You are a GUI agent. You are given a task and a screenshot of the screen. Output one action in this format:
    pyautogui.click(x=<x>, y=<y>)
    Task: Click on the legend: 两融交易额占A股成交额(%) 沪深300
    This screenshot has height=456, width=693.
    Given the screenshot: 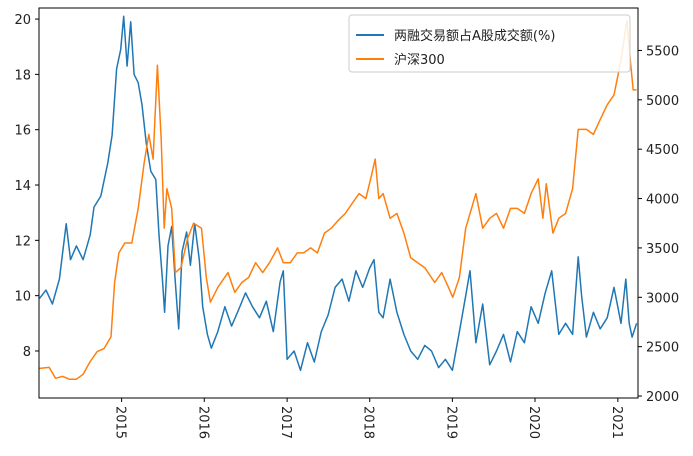 What is the action you would take?
    pyautogui.click(x=489, y=43)
    